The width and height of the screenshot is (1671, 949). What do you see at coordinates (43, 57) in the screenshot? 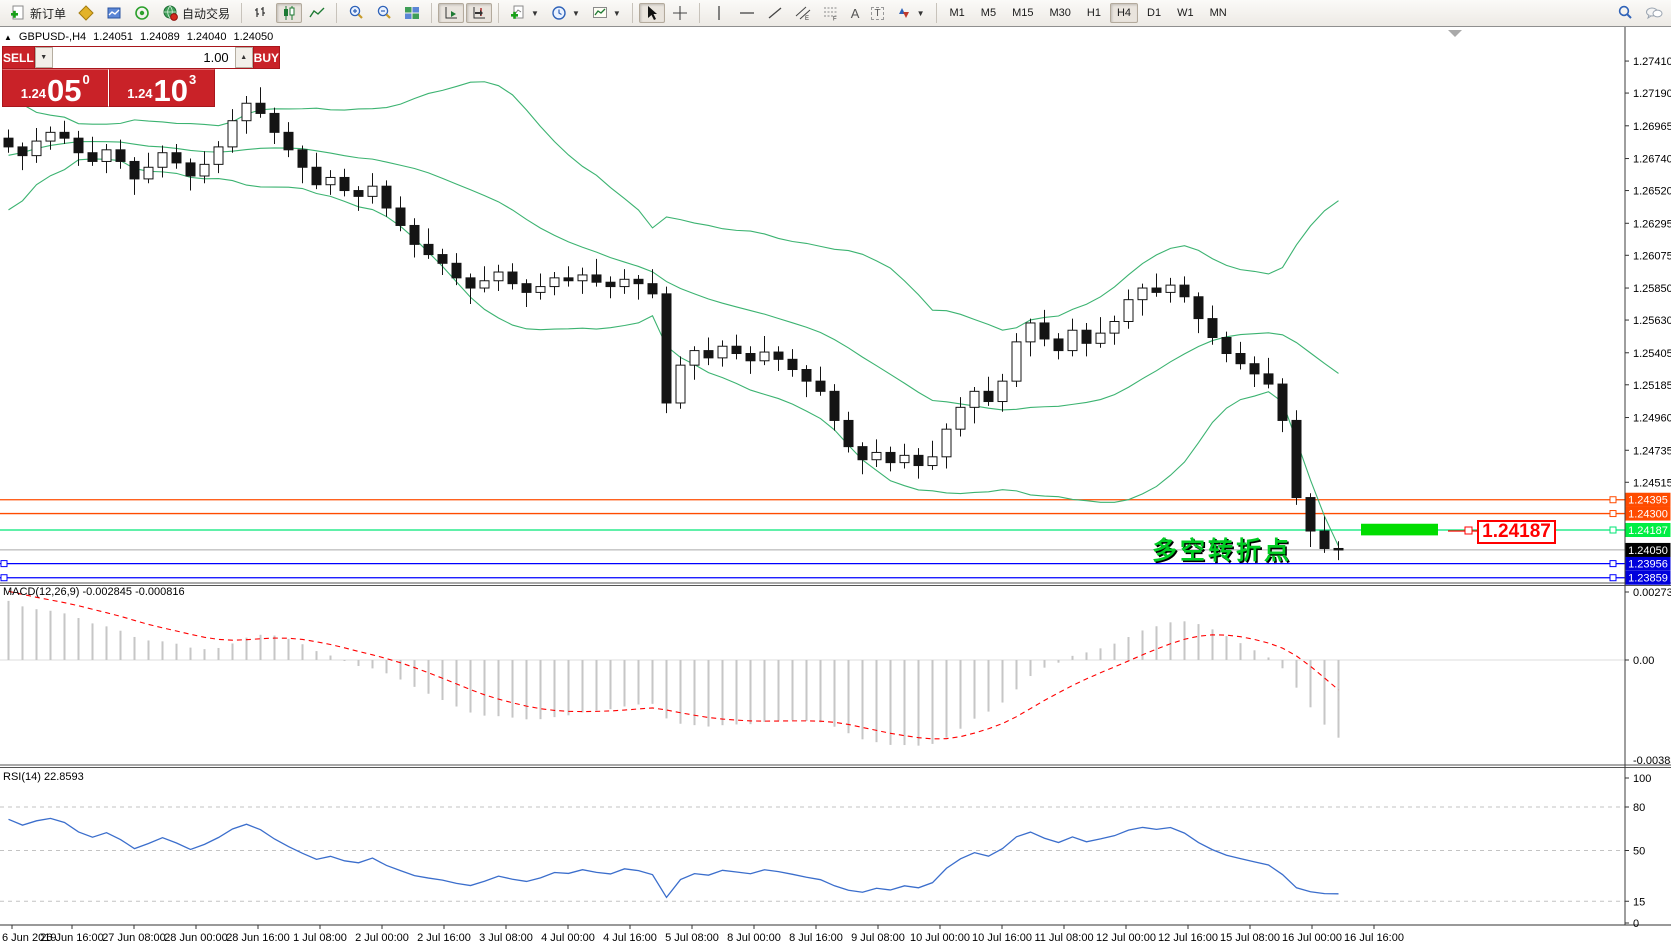
I see `volume-decrease-button: ▼` at bounding box center [43, 57].